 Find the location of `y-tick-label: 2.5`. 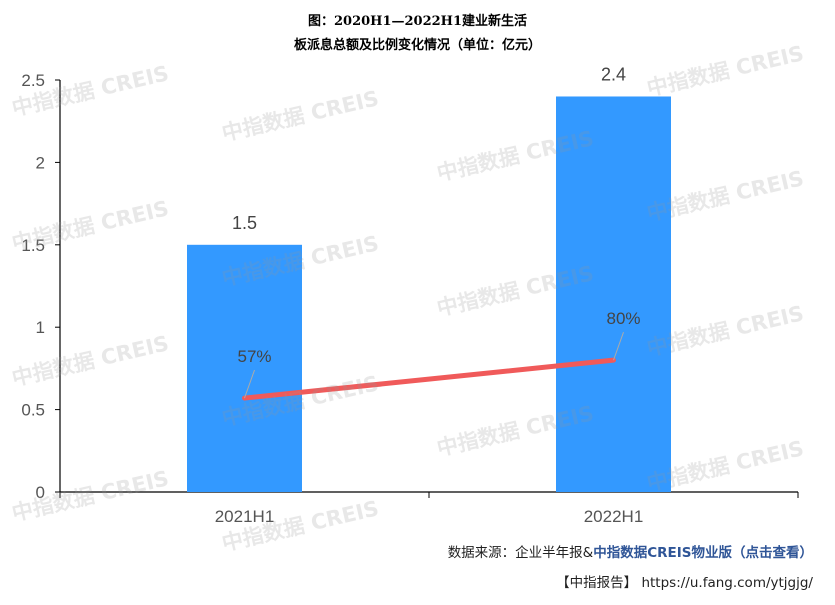

y-tick-label: 2.5 is located at coordinates (33, 80).